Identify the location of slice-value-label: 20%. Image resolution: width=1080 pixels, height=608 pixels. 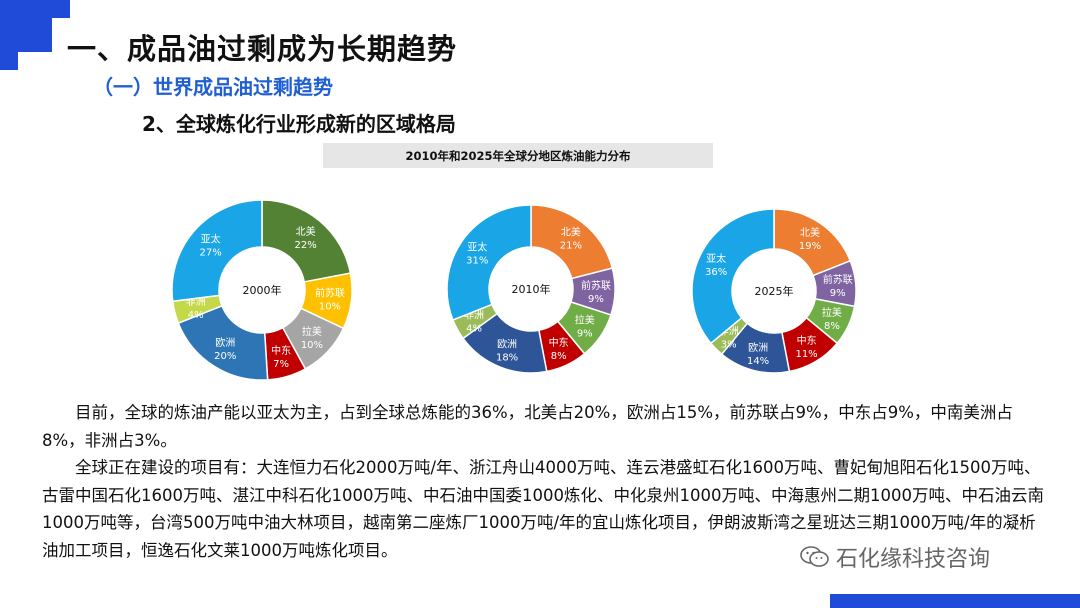
(225, 356).